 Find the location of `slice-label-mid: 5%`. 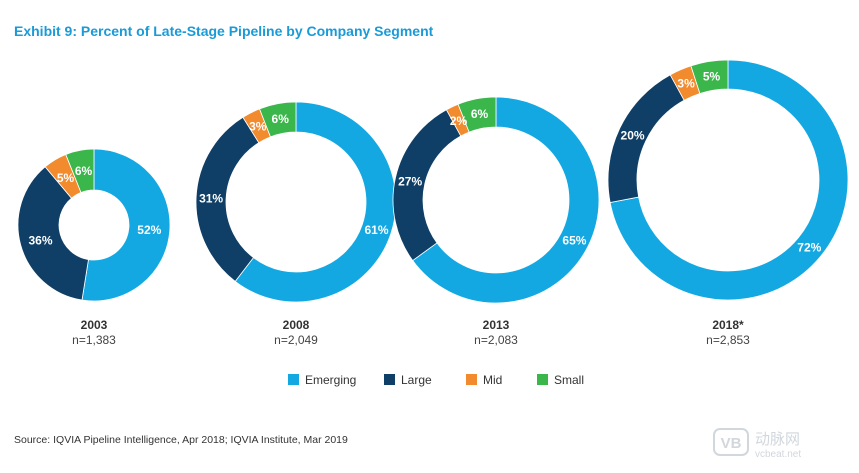

slice-label-mid: 5% is located at coordinates (66, 178).